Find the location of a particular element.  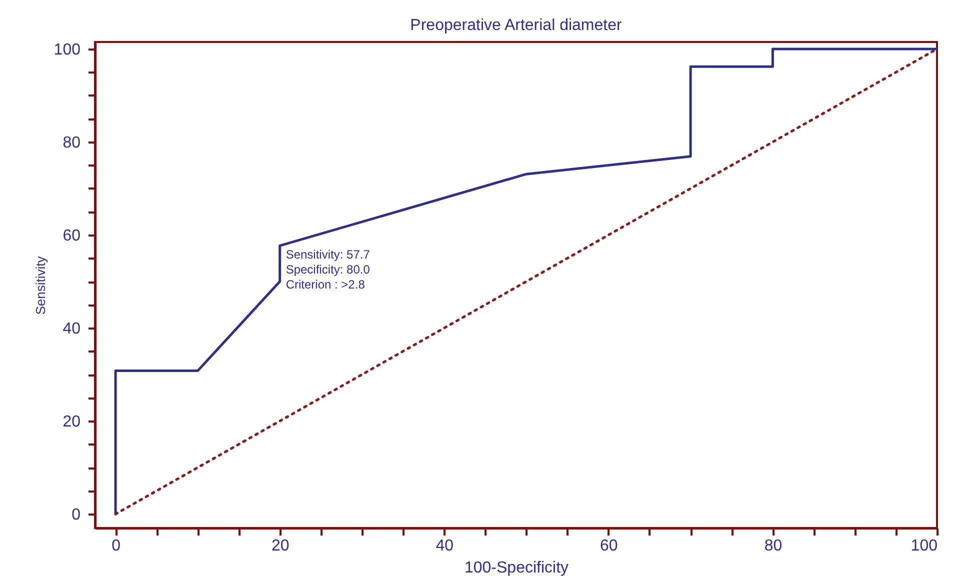

y-axis-title: Sensitivity is located at coordinates (40, 285).